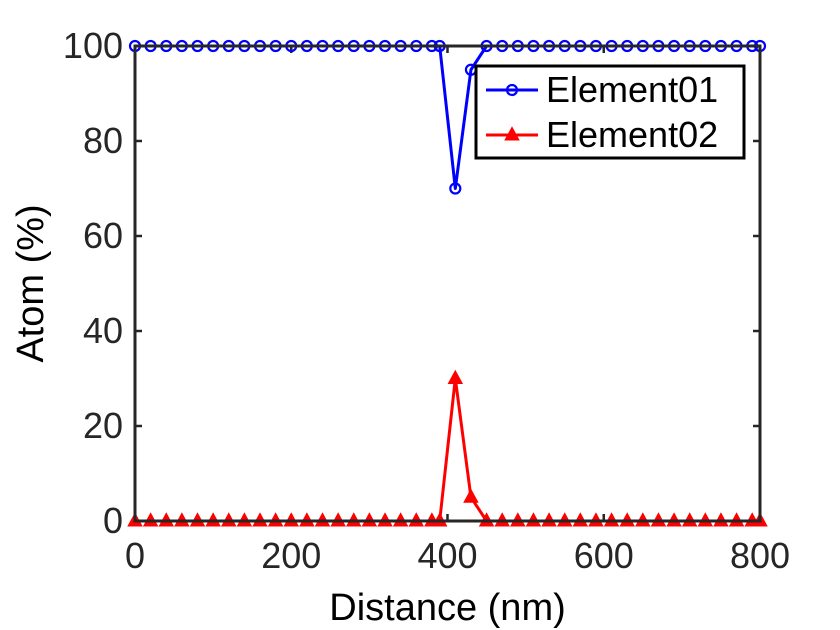  I want to click on legend-label: Element01, so click(632, 89).